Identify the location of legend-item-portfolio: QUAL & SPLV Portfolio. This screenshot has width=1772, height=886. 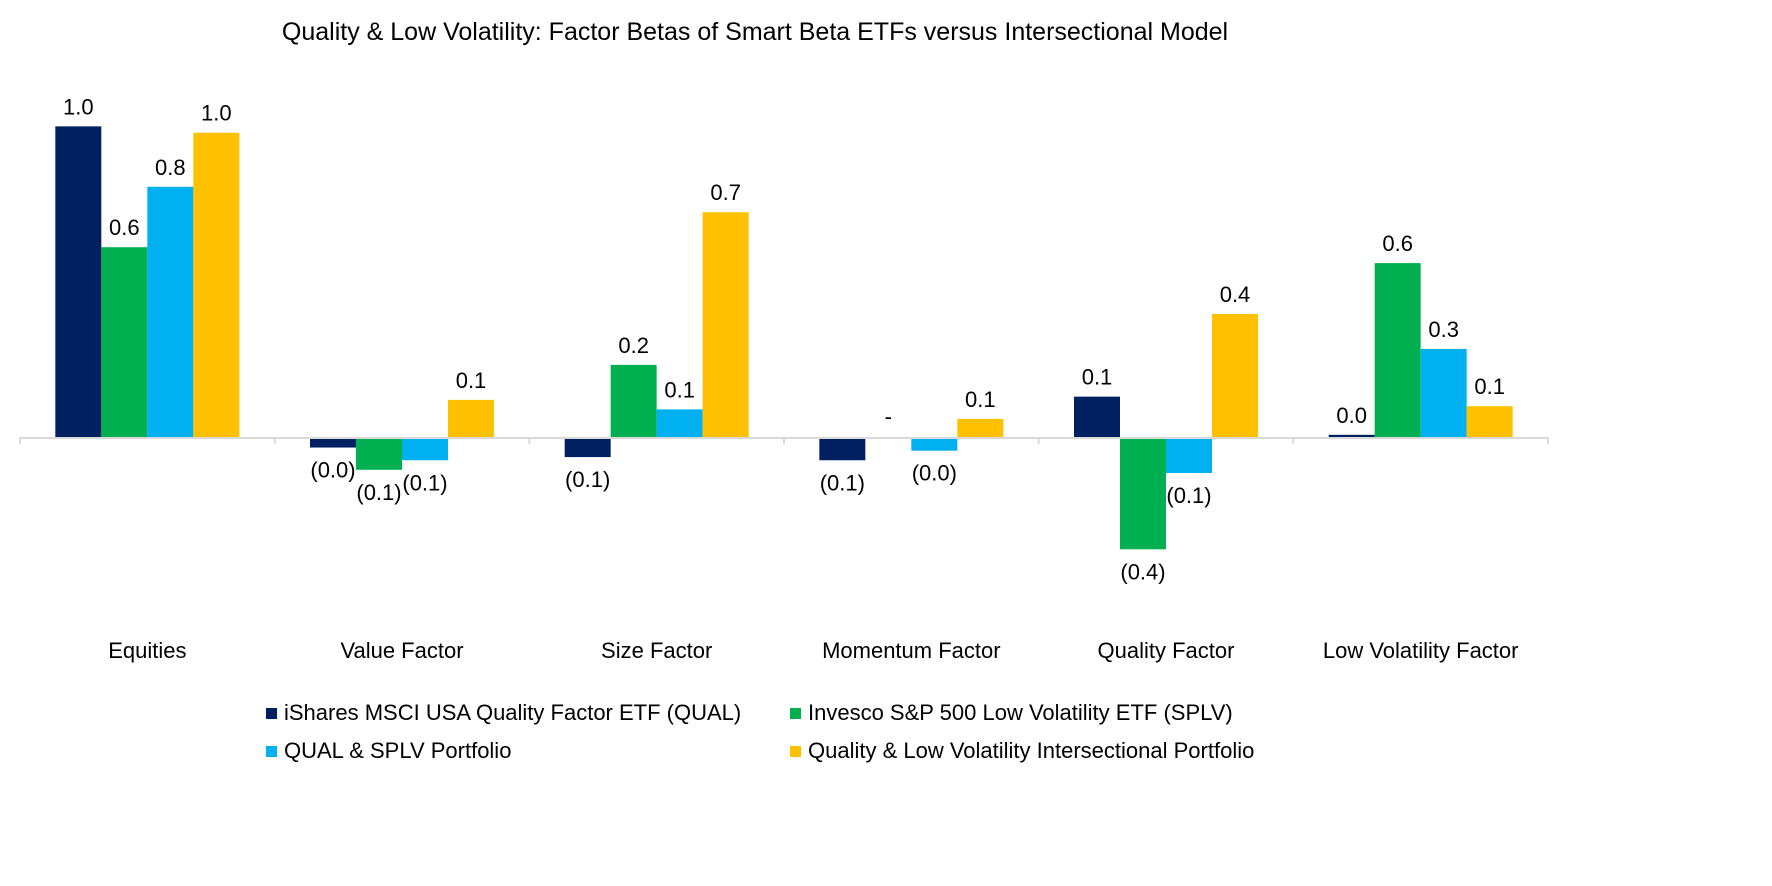
(388, 751).